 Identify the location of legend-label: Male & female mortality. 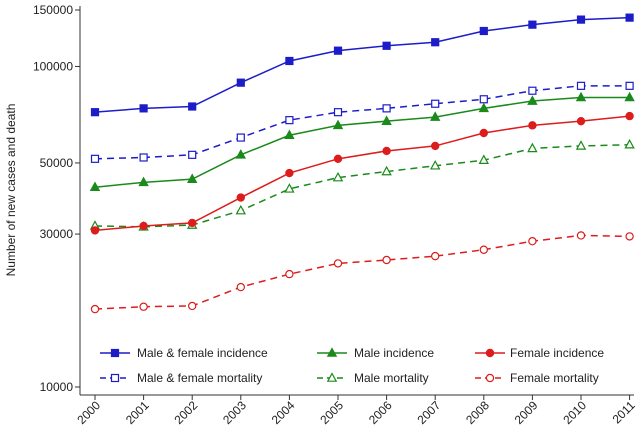
(199, 378).